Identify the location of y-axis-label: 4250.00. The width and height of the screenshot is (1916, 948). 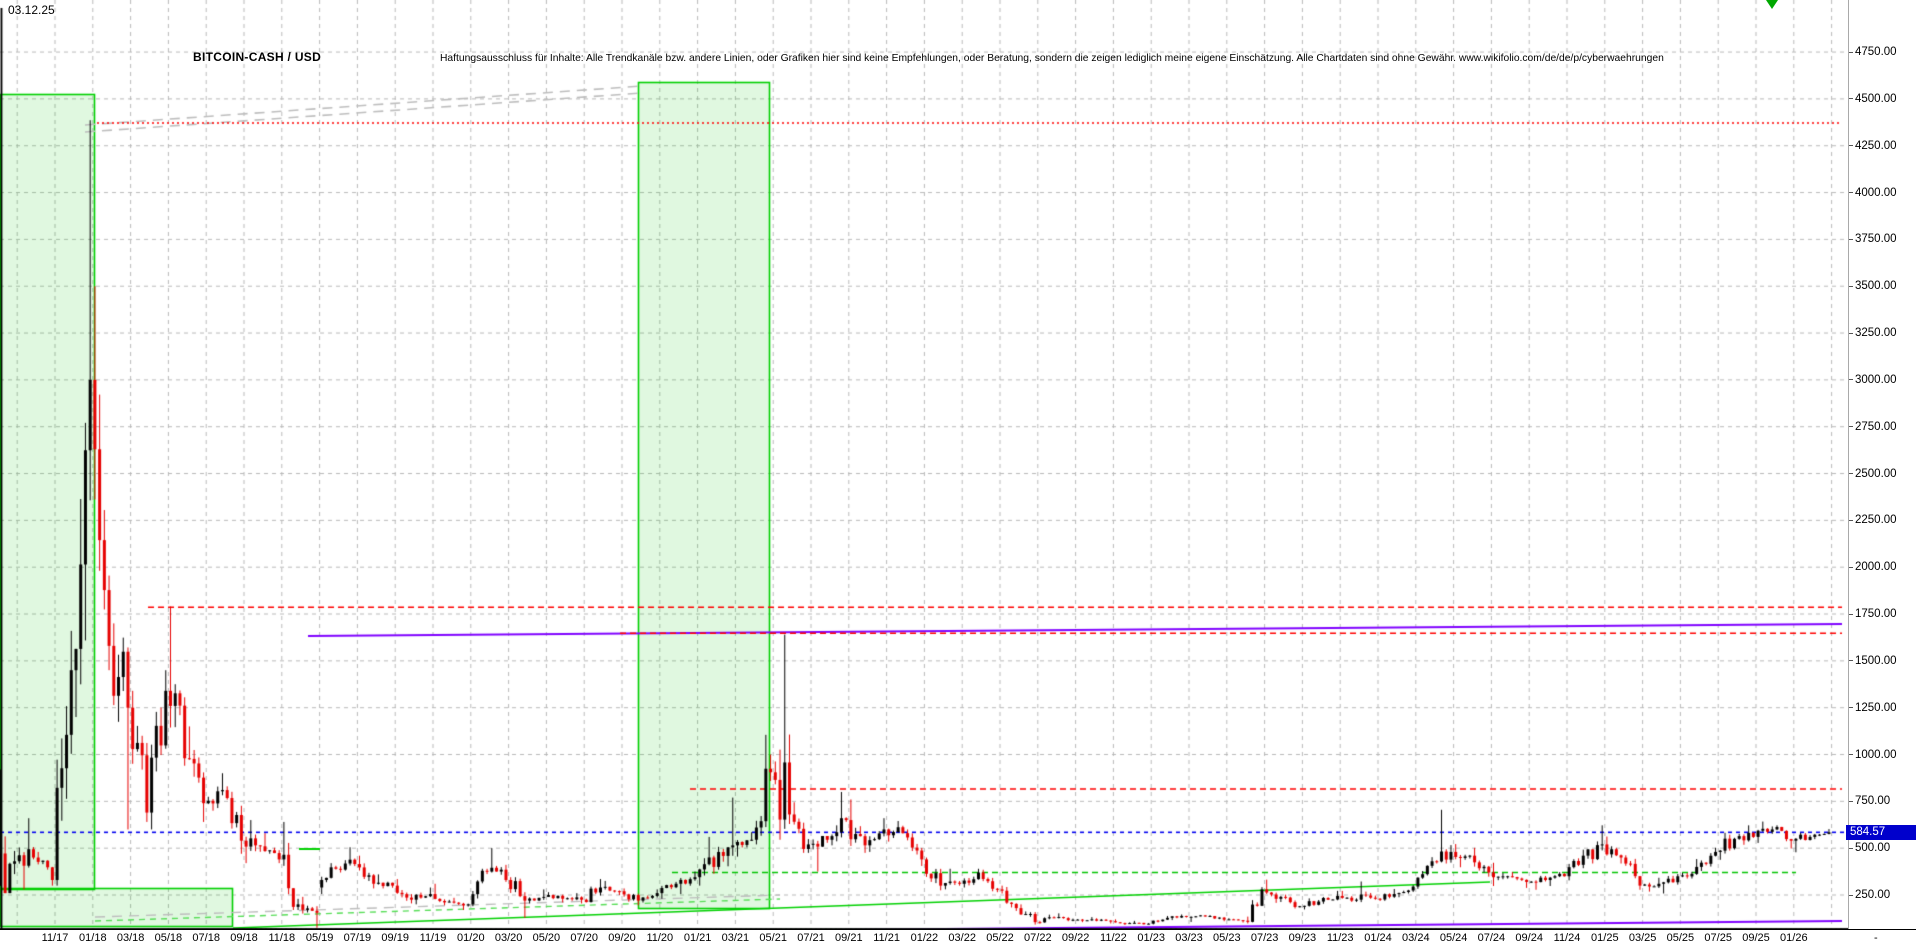
(1876, 145).